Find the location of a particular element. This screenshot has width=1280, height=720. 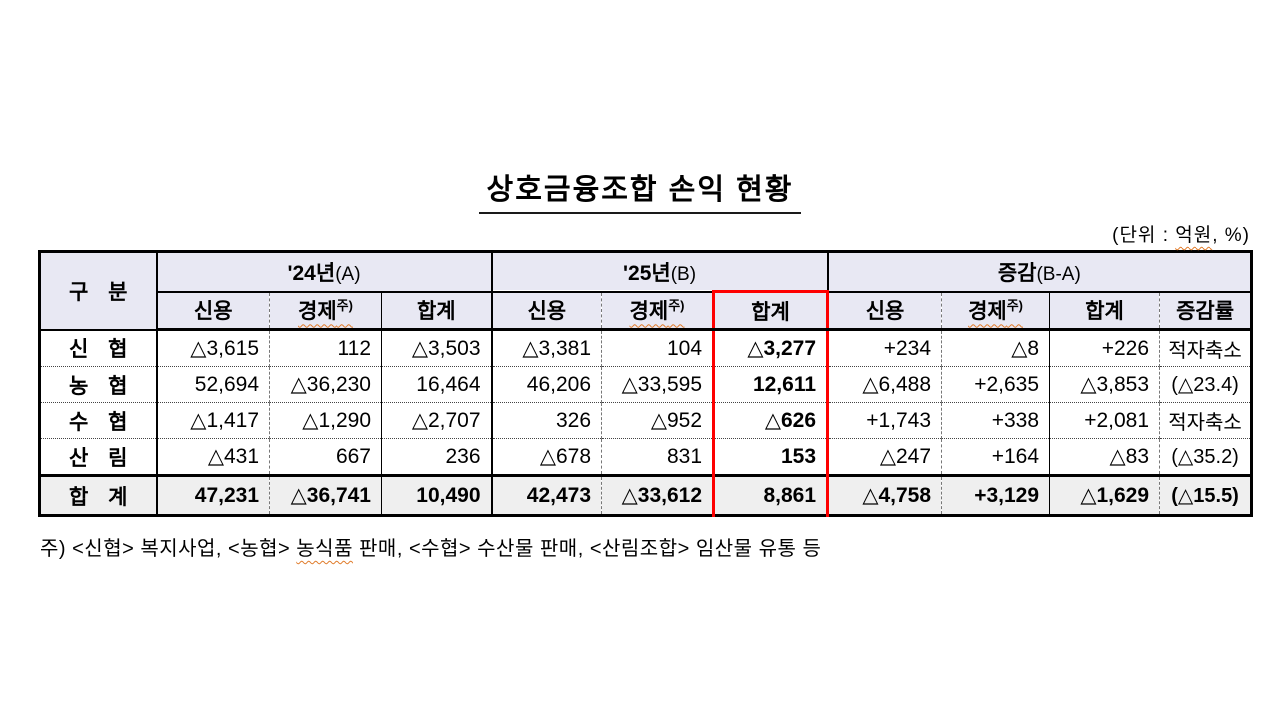

cell: △83 is located at coordinates (1104, 457).